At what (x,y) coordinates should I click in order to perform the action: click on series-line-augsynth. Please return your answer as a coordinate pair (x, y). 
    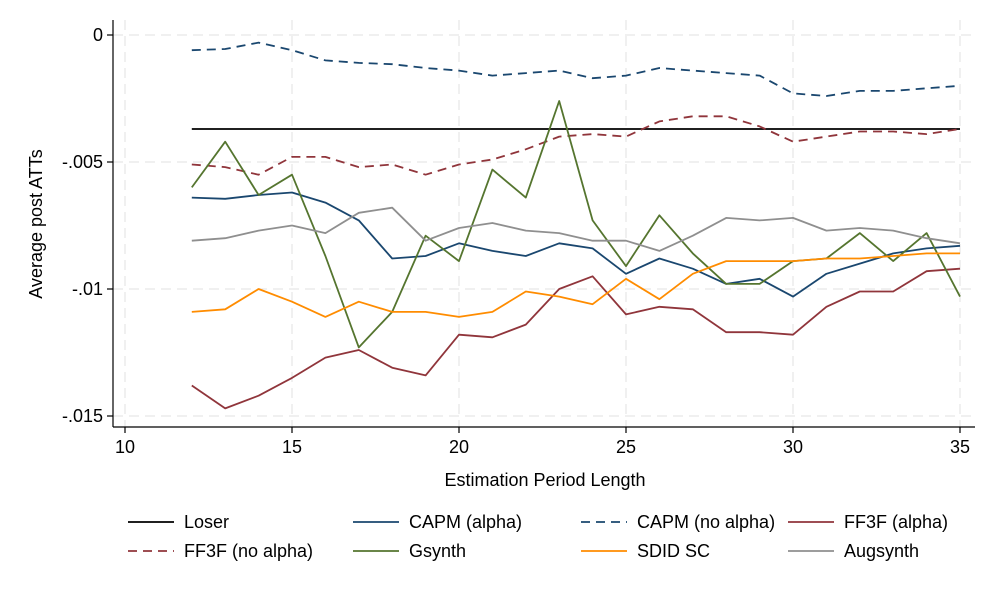
    Looking at the image, I should click on (576, 229).